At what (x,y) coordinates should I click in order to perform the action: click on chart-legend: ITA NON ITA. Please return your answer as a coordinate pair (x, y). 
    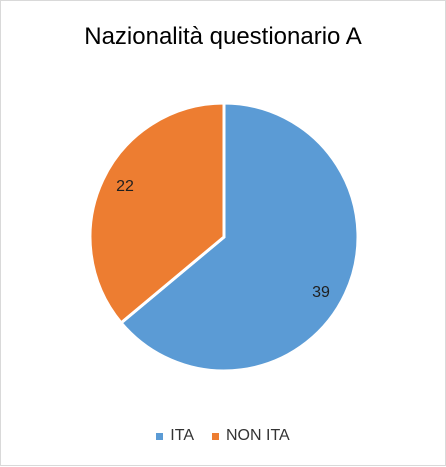
    Looking at the image, I should click on (223, 436).